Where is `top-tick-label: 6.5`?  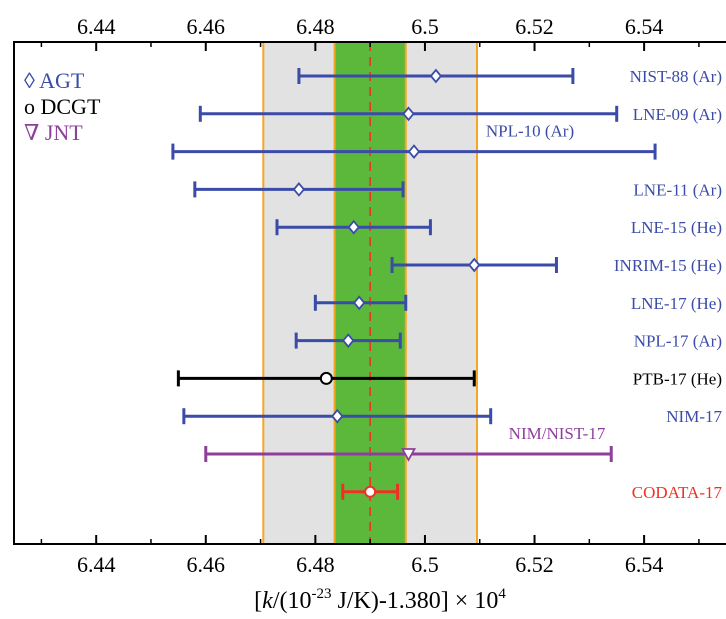 top-tick-label: 6.5 is located at coordinates (425, 26).